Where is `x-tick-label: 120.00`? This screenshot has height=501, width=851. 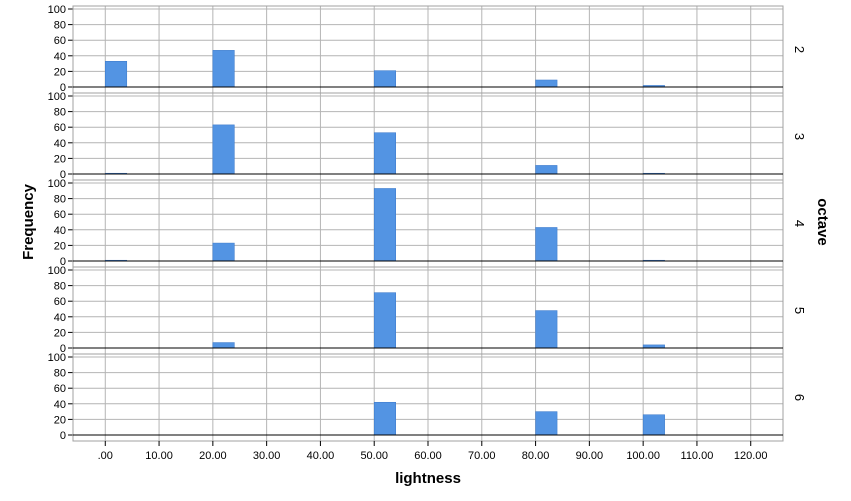
x-tick-label: 120.00 is located at coordinates (751, 456).